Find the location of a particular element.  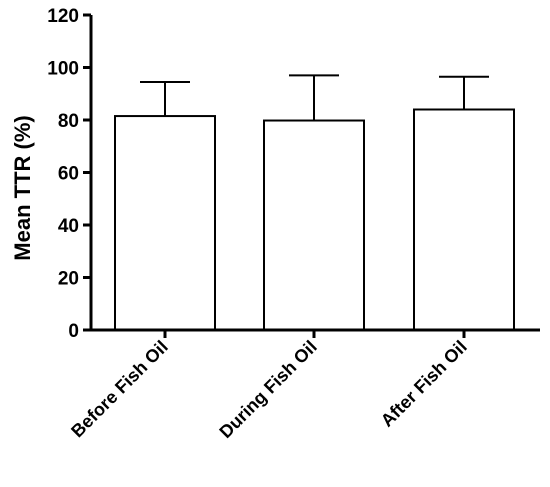

y-tick-label: 120 is located at coordinates (63, 16).